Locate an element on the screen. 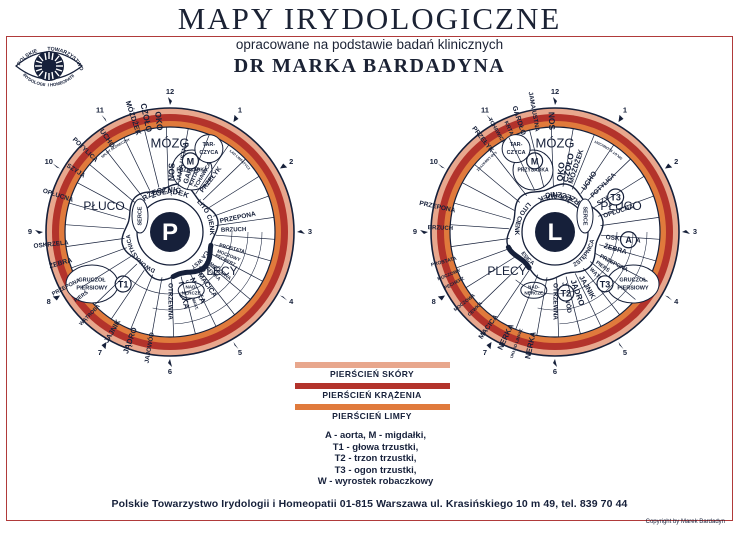  copyright-notice: Copyright by Marek Bardadyn is located at coordinates (685, 522).